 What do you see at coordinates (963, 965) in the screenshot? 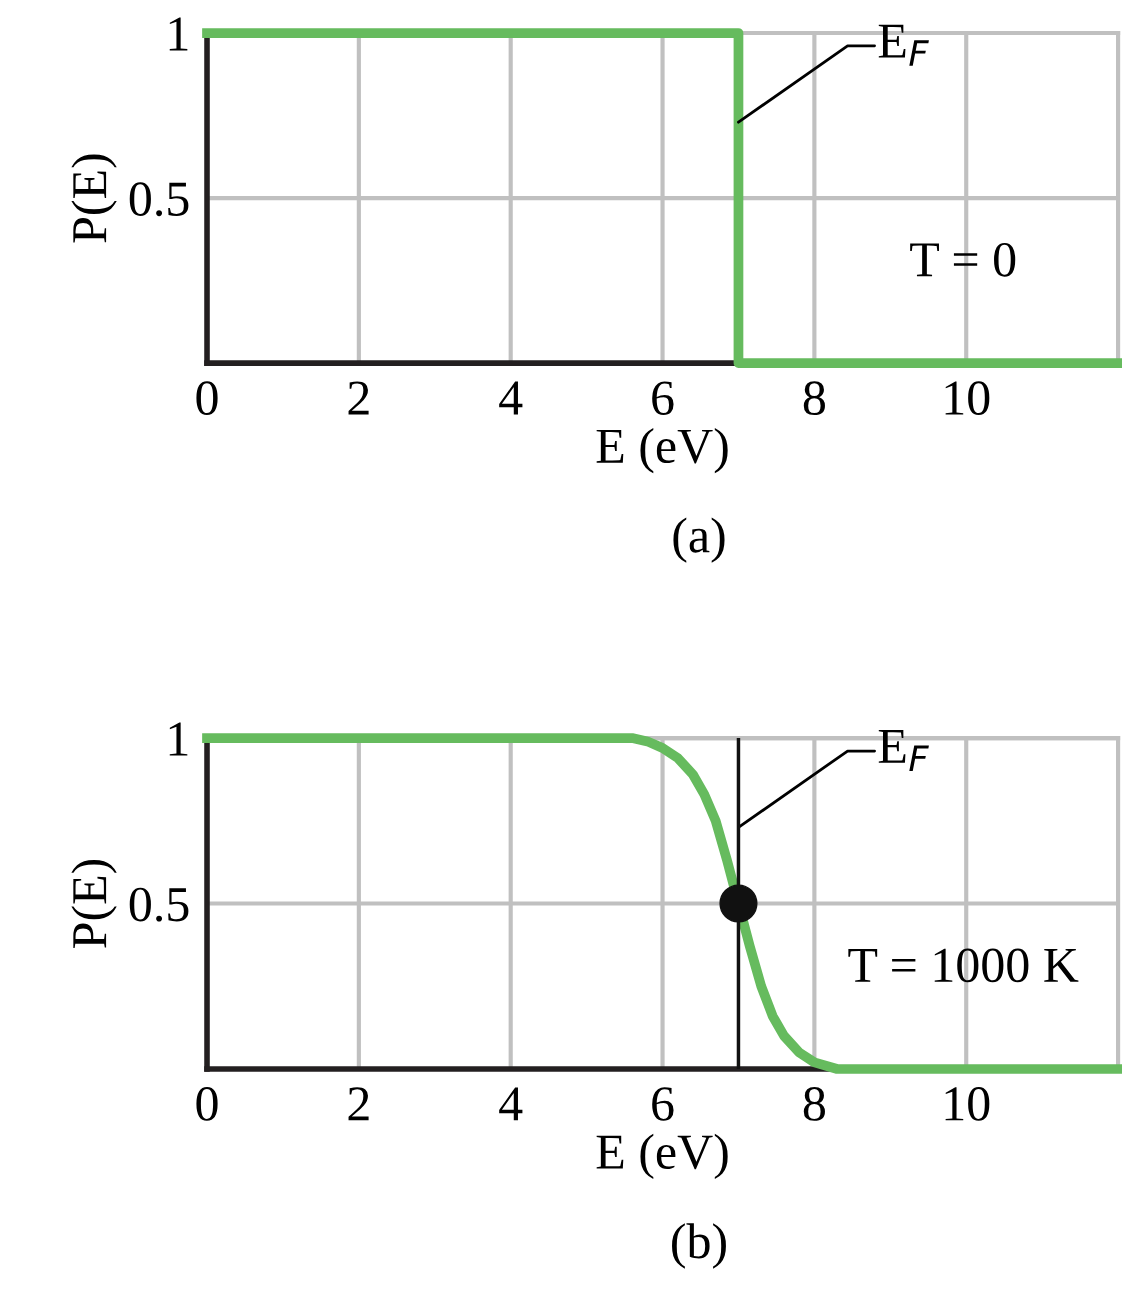
I see `annotation: T = 1000 K` at bounding box center [963, 965].